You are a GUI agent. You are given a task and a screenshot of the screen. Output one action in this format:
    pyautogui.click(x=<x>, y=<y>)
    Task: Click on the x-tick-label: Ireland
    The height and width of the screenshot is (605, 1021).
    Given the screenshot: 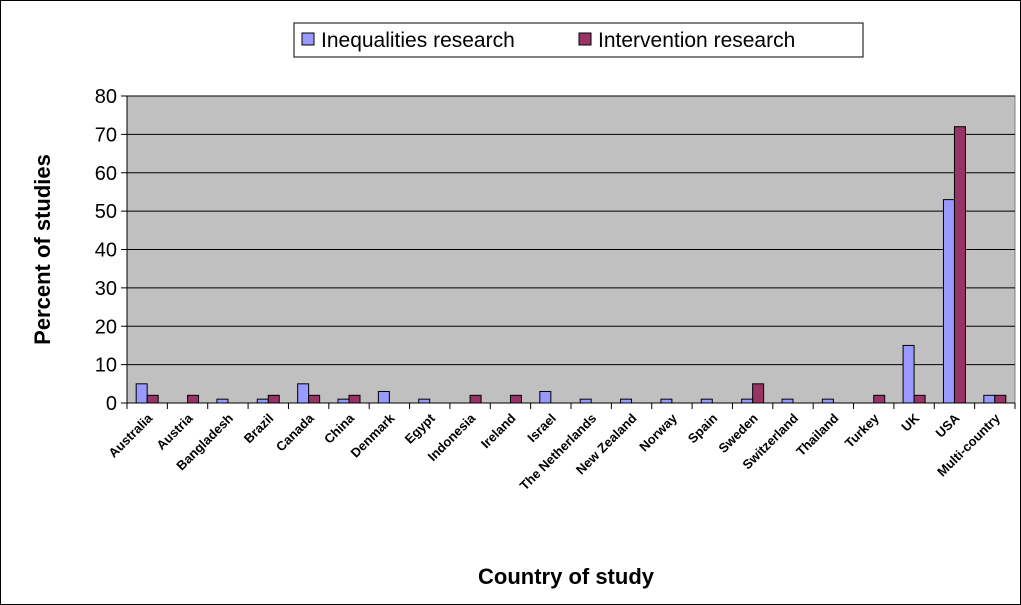 What is the action you would take?
    pyautogui.click(x=498, y=430)
    